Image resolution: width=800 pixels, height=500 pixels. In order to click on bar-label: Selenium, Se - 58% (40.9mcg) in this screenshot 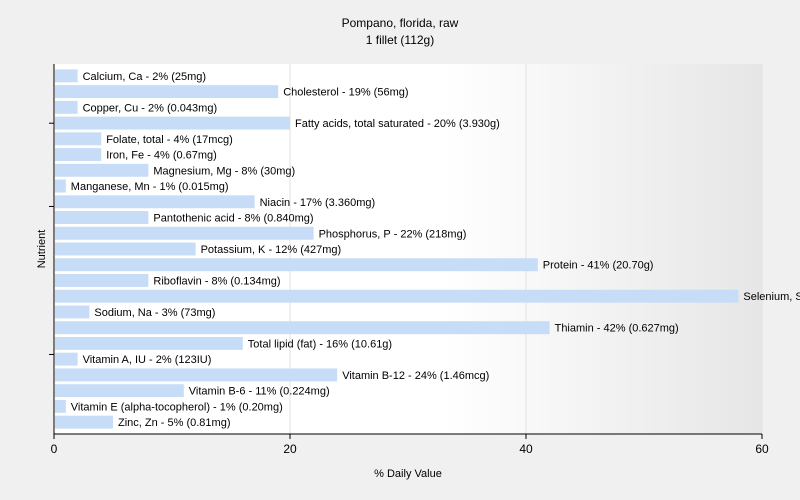, I will do `click(771, 297)`.